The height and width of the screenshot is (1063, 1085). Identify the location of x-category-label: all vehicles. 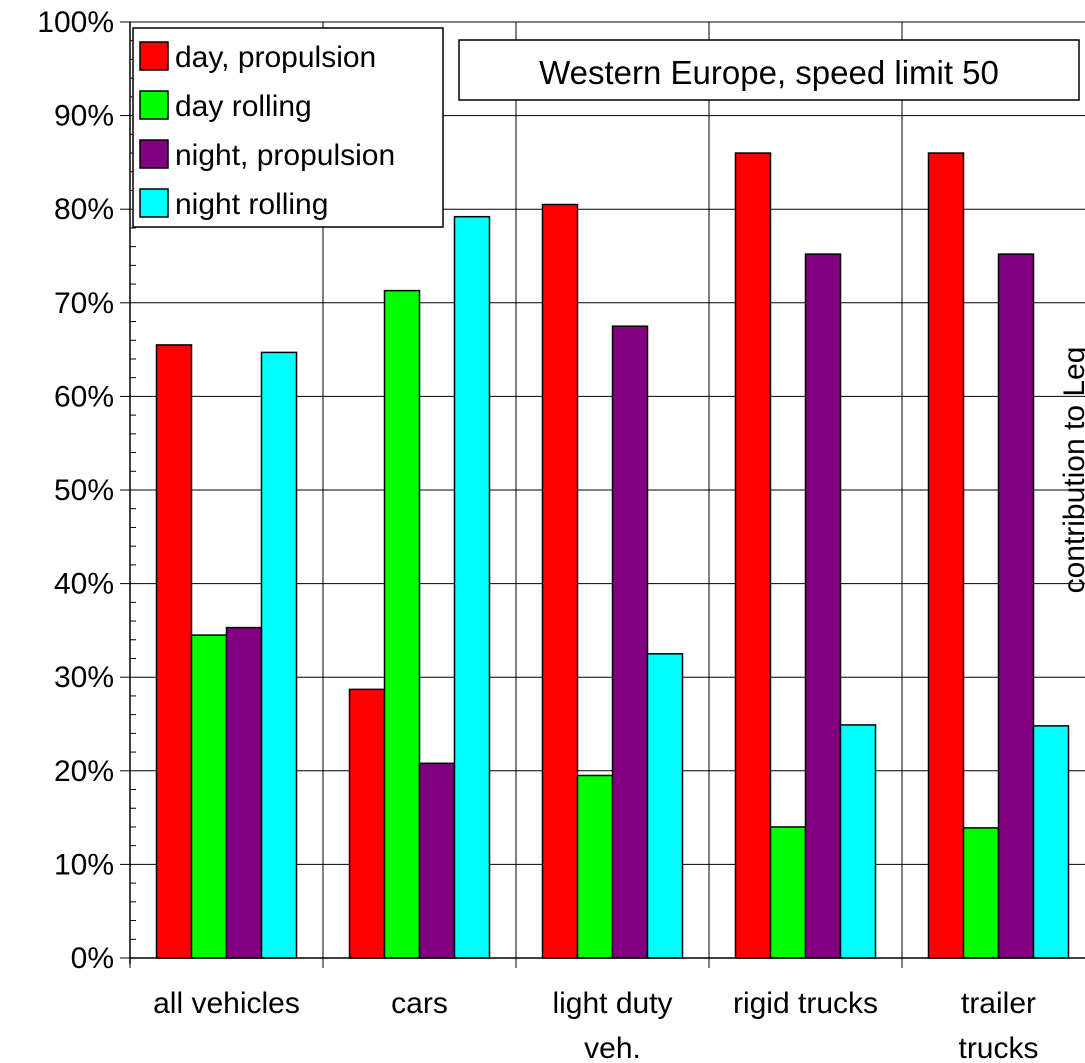
(226, 1003).